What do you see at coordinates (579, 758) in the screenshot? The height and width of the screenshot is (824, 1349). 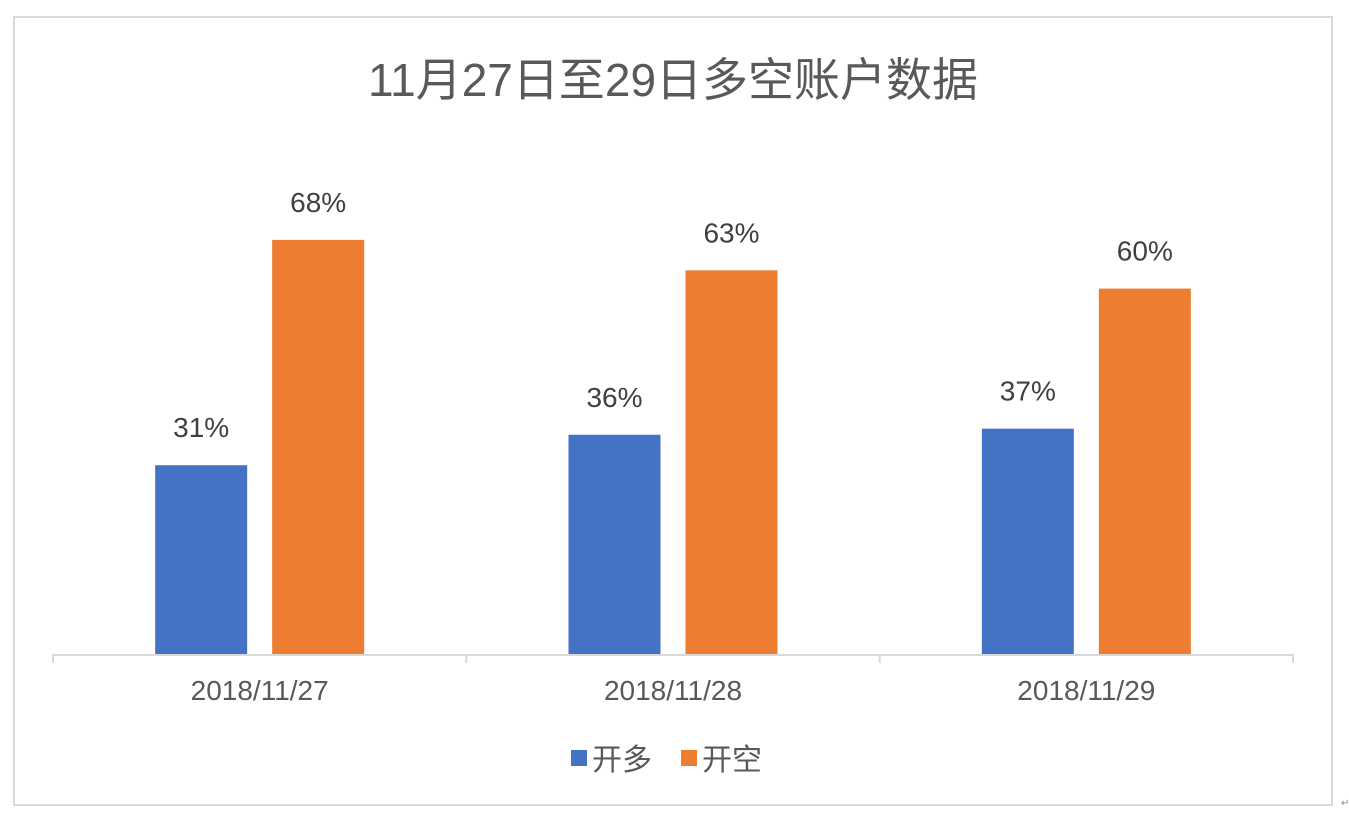 I see `legend-swatch-long` at bounding box center [579, 758].